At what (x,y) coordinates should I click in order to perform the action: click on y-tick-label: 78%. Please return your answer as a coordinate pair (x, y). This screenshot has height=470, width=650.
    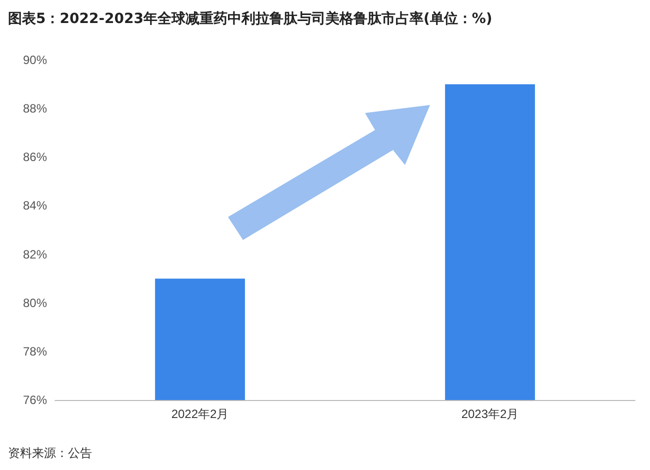
    Looking at the image, I should click on (35, 351).